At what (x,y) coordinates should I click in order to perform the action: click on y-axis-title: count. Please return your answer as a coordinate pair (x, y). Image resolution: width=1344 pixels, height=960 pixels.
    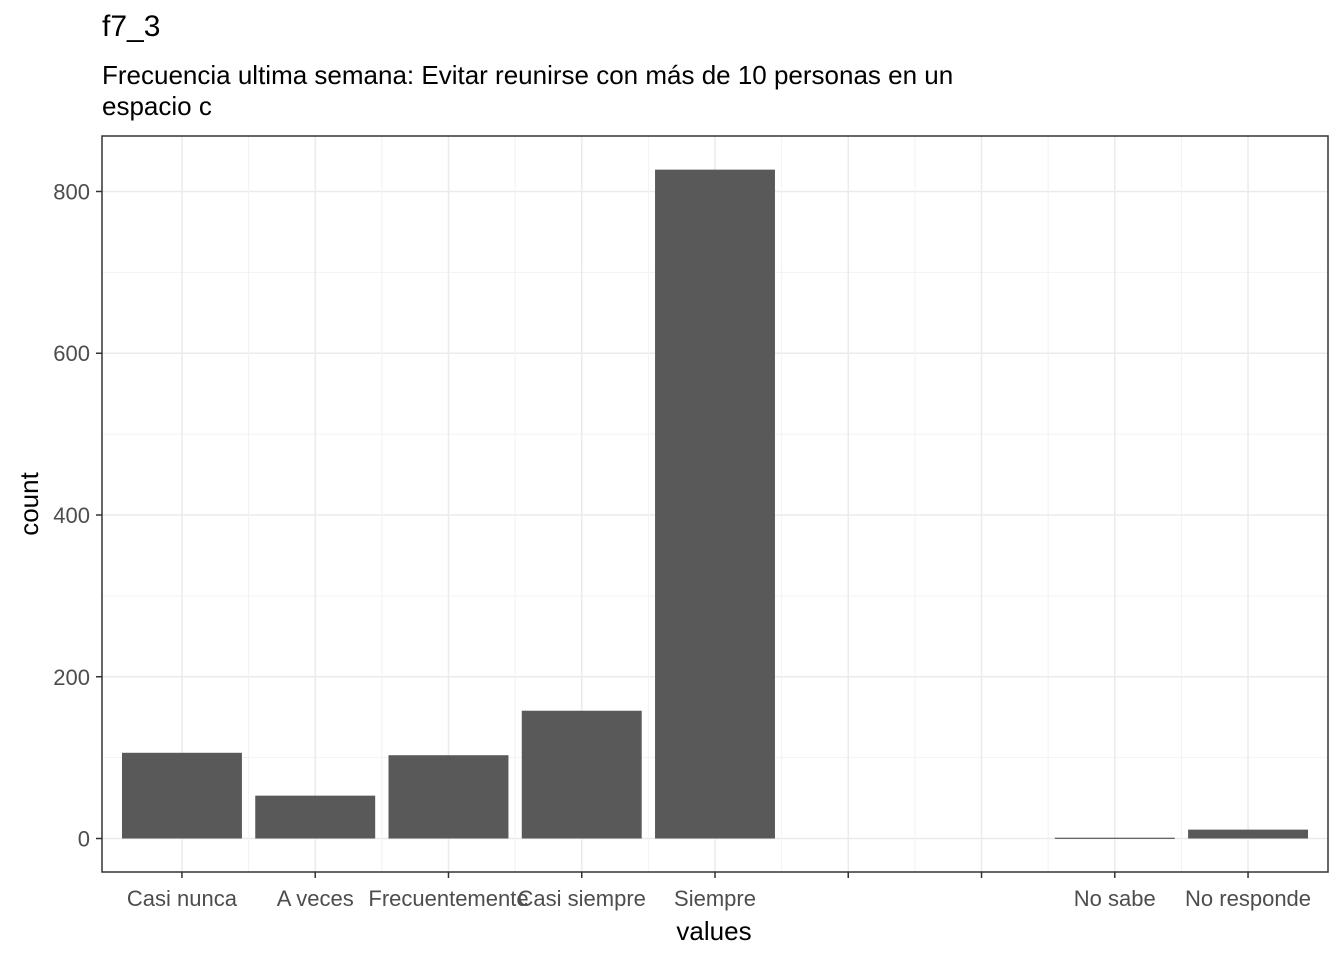
    Looking at the image, I should click on (29, 503).